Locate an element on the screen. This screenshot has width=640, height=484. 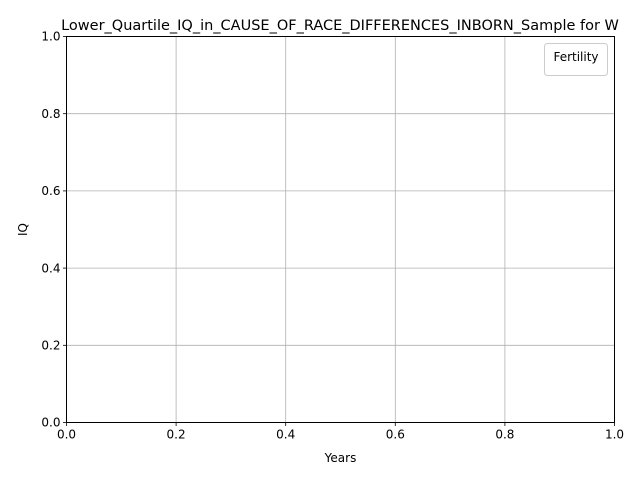
x-axis-ticks: 0.0 0.2 0.4 0.6 0.8 1.0 is located at coordinates (340, 432).